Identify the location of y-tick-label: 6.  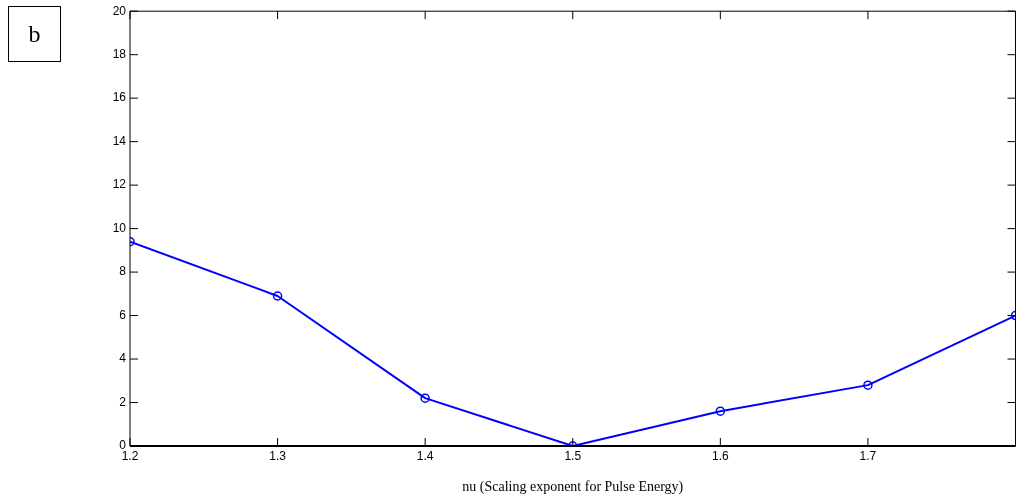
(123, 314).